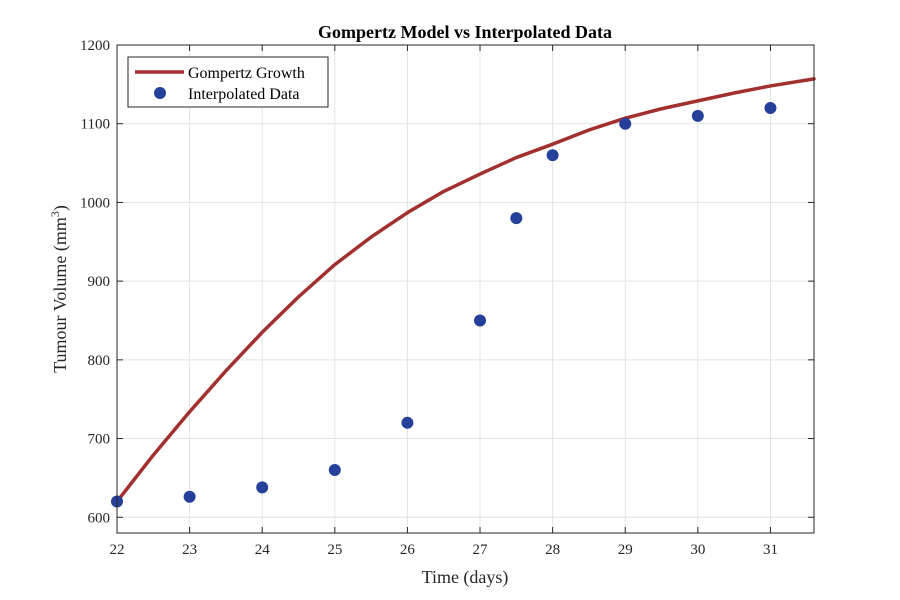 The image size is (900, 600). I want to click on legend: Gompertz Growth Interpolated Data, so click(228, 82).